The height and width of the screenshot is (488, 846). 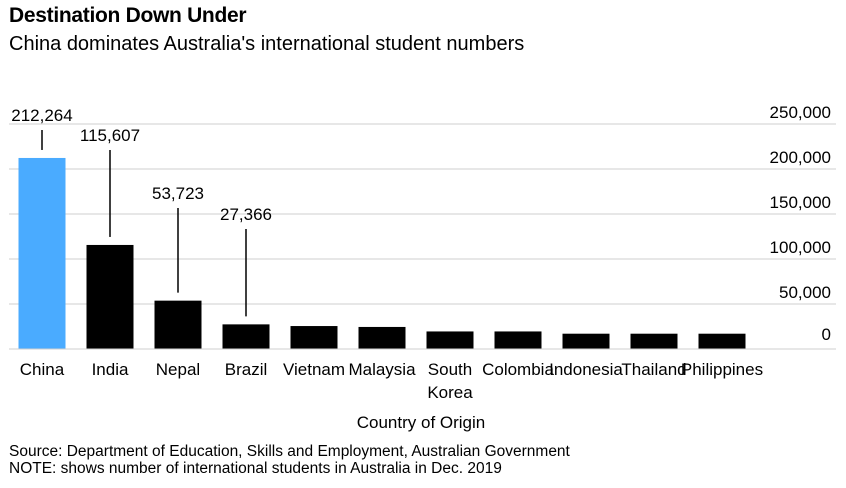 What do you see at coordinates (110, 369) in the screenshot?
I see `x-tick-label: India` at bounding box center [110, 369].